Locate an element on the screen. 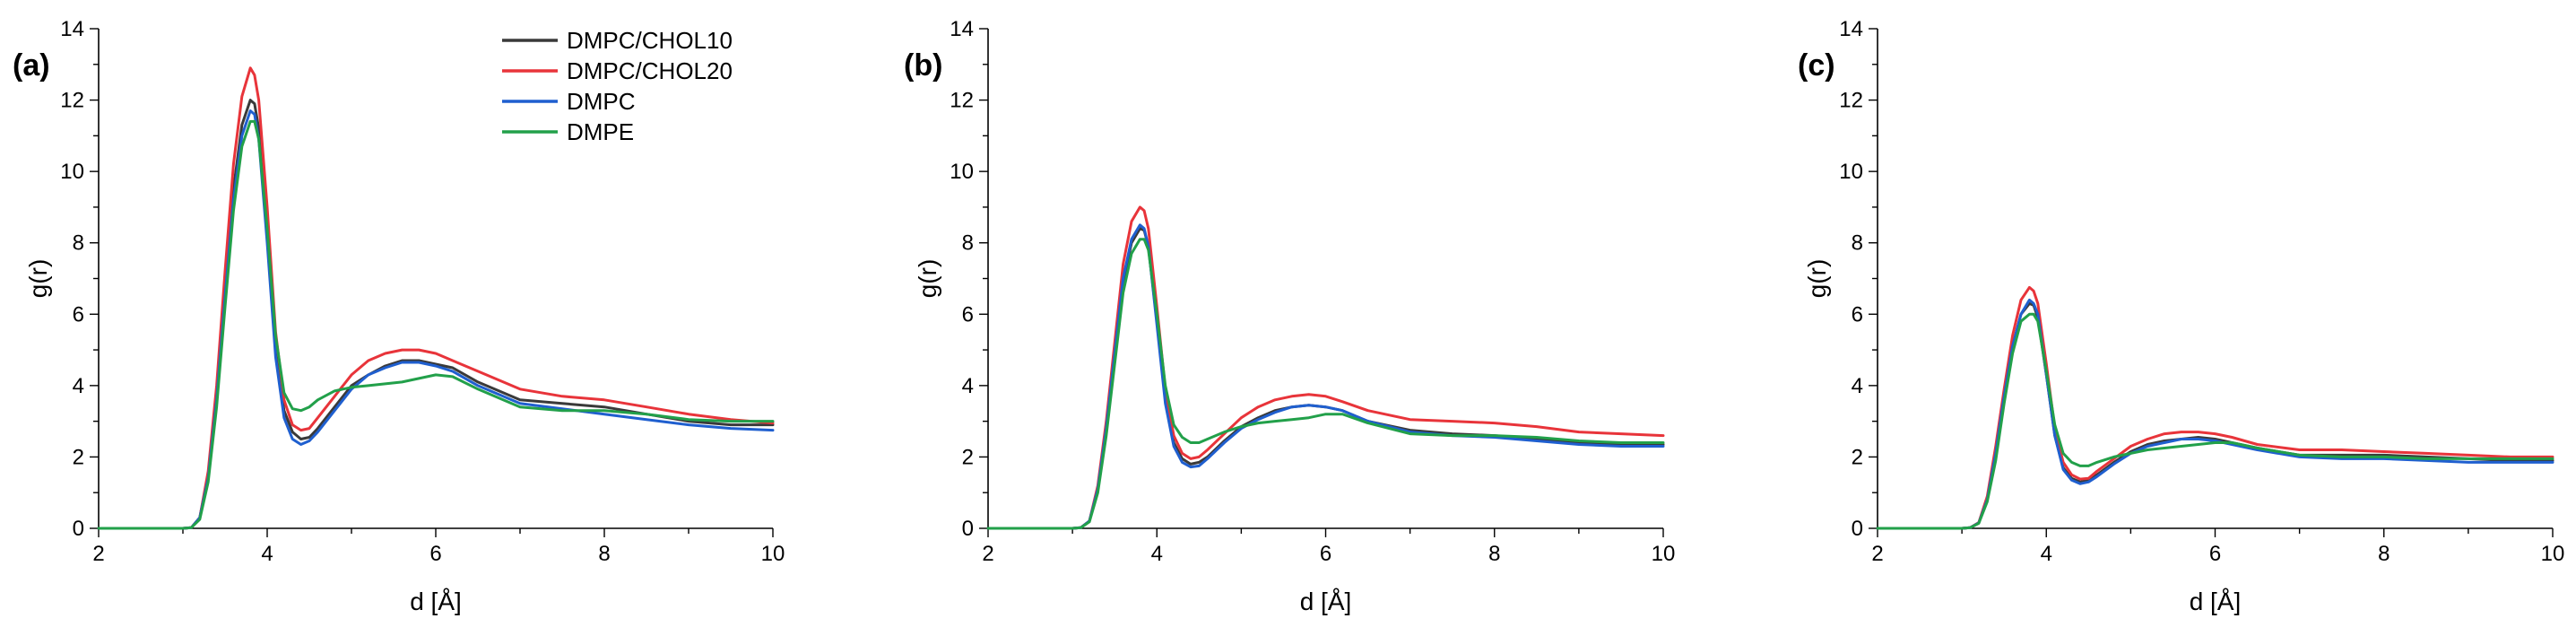 The width and height of the screenshot is (2576, 627). legend-label: DMPC is located at coordinates (601, 101).